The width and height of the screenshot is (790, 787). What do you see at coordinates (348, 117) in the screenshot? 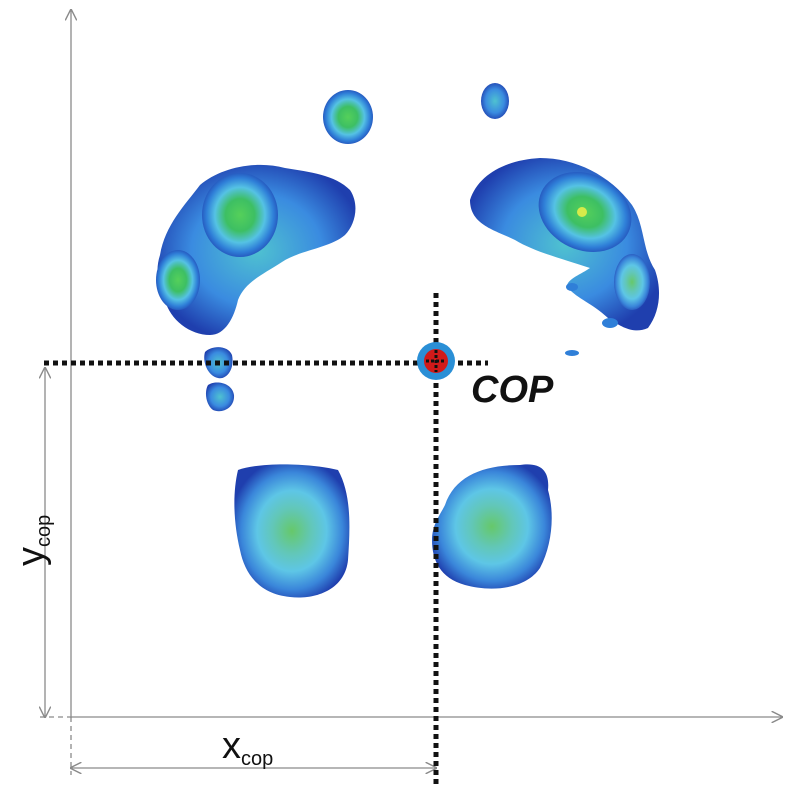
I see `top-left-island` at bounding box center [348, 117].